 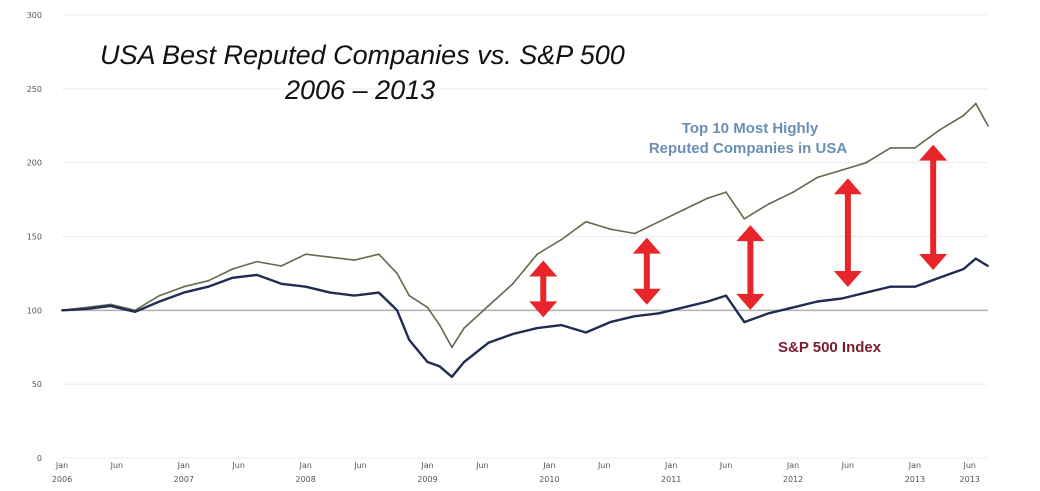 I want to click on y-axis: 0 50 100 150 200 250 300, so click(x=34, y=237).